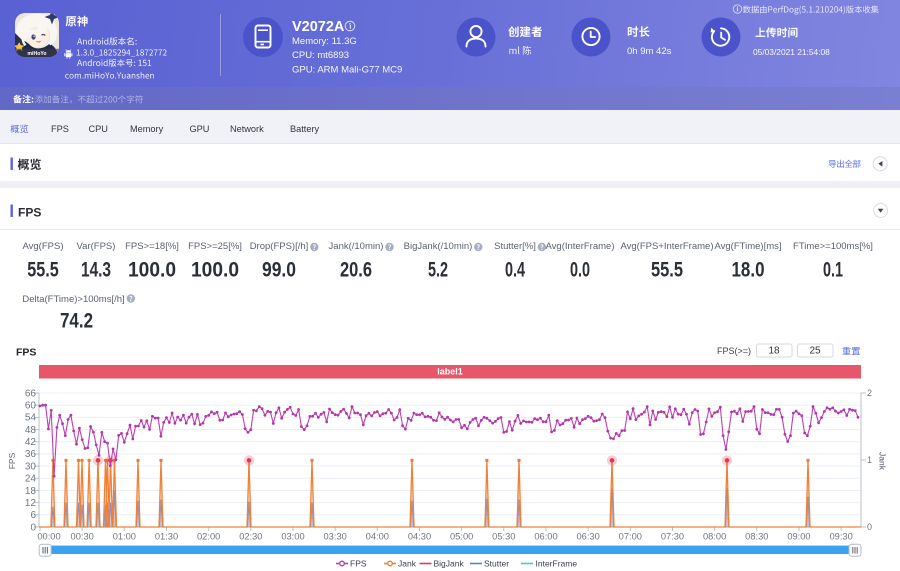 The image size is (900, 571). I want to click on svg-text: FTime>=100ms[%], so click(833, 246).